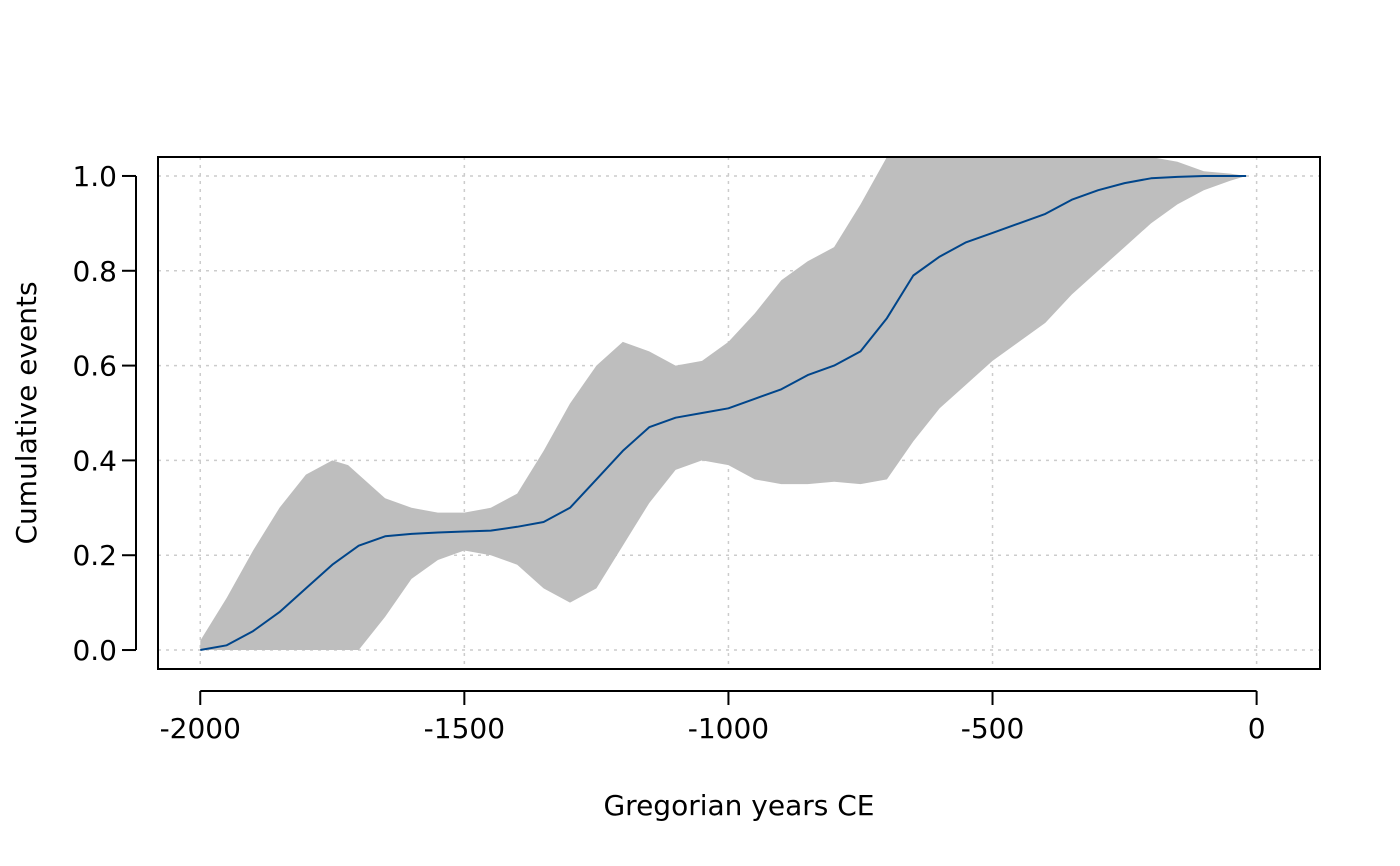  Describe the element at coordinates (94, 366) in the screenshot. I see `y-tick-label-3: 0.6` at that location.